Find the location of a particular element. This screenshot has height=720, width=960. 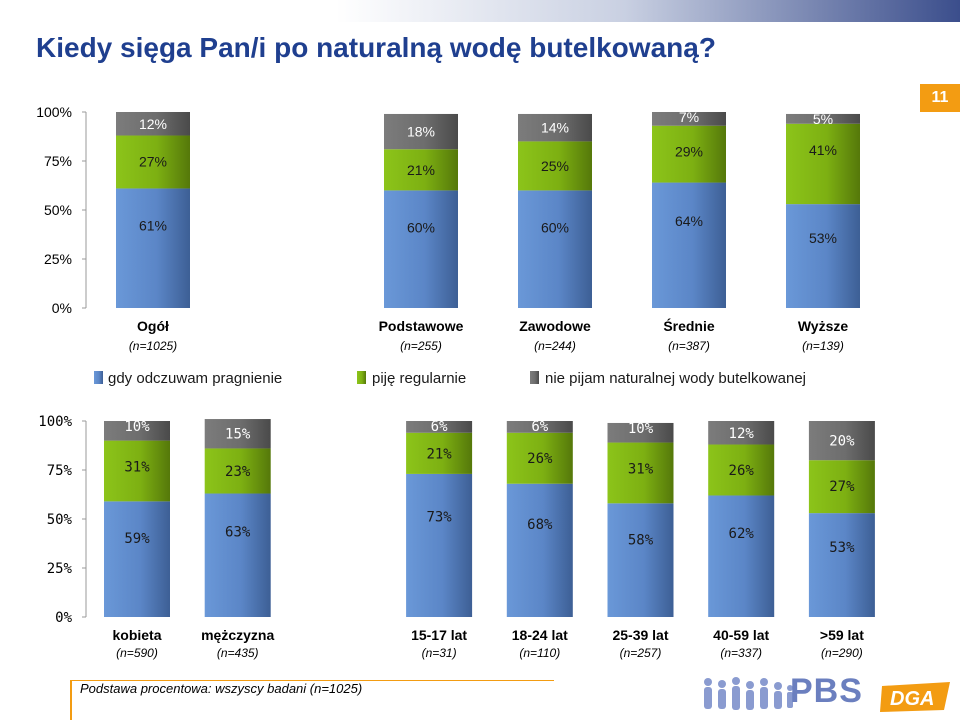

base-note-rule is located at coordinates (312, 680).